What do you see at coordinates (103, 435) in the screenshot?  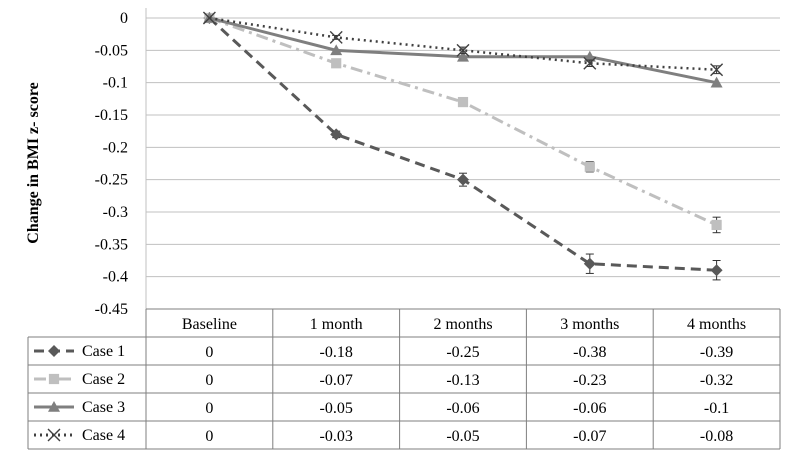 I see `legend-entry-label: Case 4` at bounding box center [103, 435].